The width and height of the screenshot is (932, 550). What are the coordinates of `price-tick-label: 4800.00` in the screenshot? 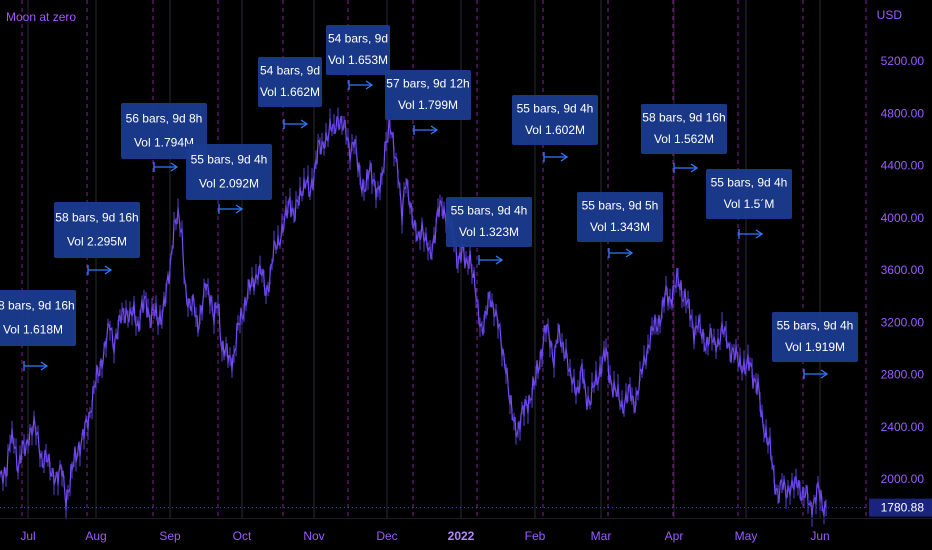 It's located at (903, 113).